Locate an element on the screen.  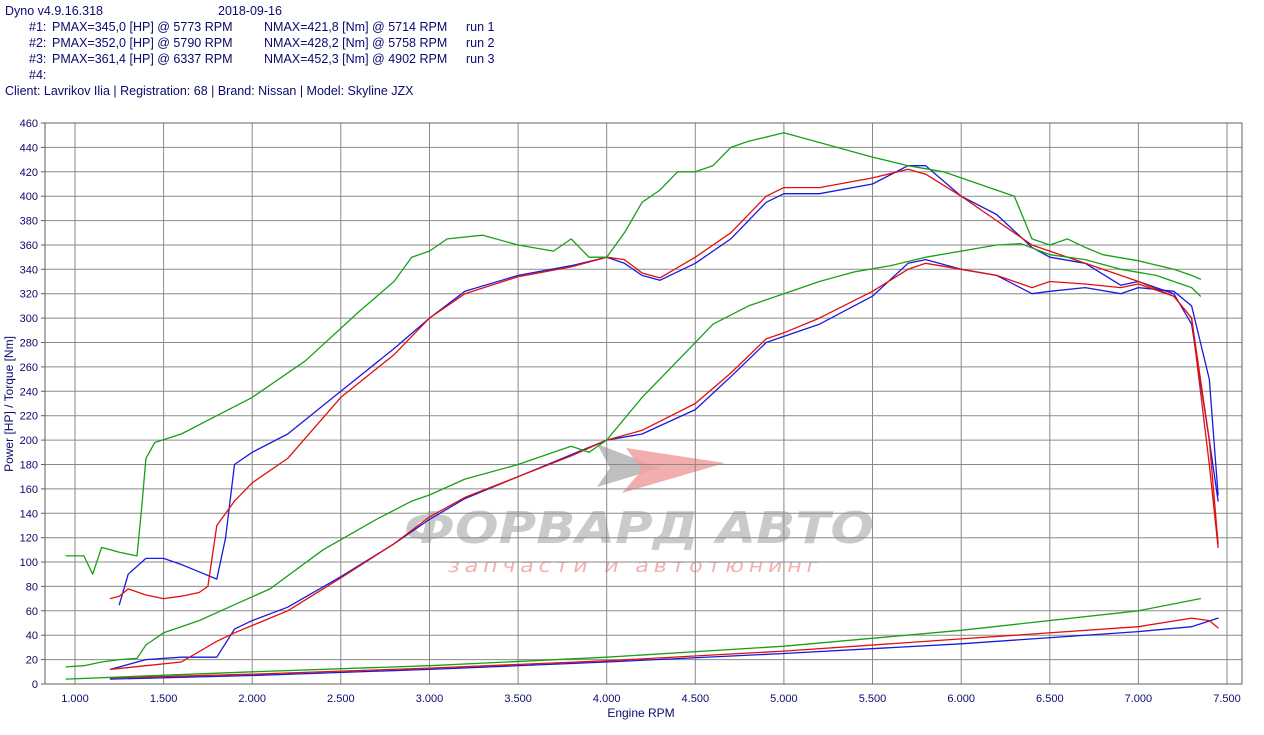
y-tick-label: 280 is located at coordinates (29, 344).